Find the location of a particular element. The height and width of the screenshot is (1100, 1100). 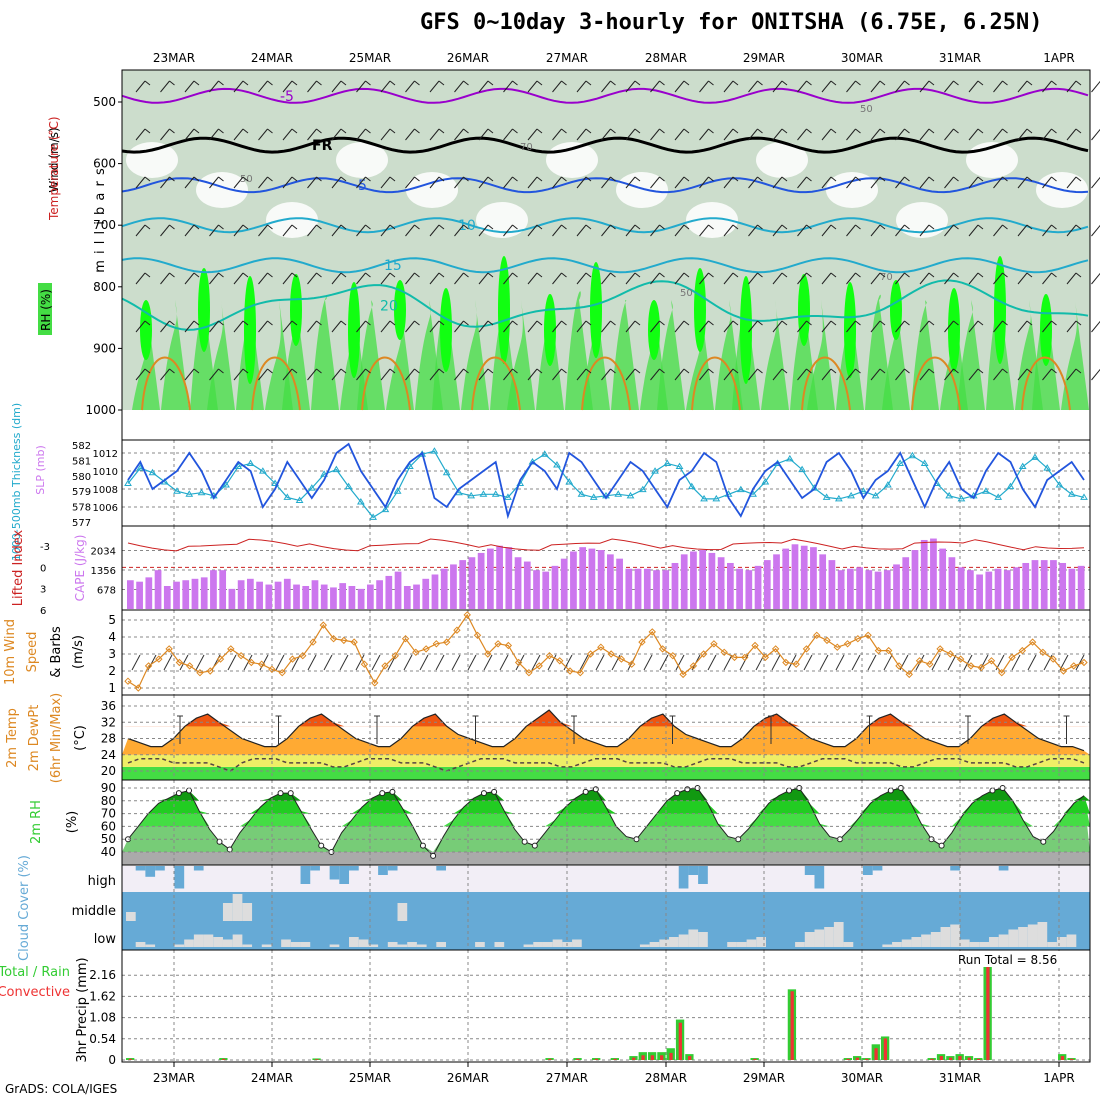

rh-ylabel: RH (%) is located at coordinates (46, 310).